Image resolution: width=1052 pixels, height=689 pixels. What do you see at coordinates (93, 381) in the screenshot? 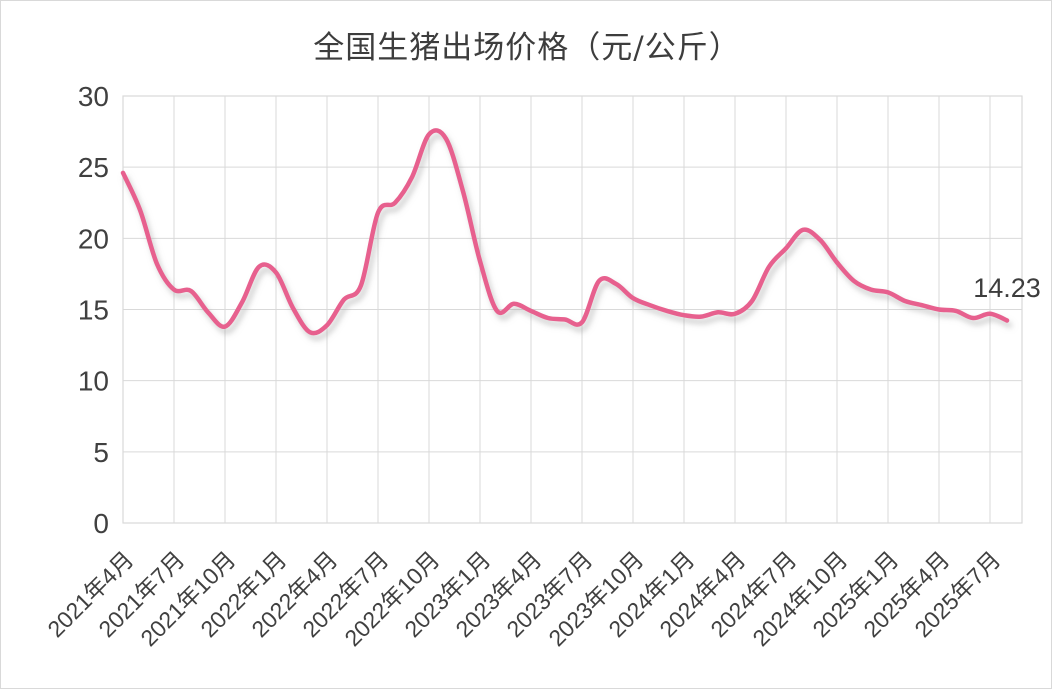
I see `y-tick-label: 10` at bounding box center [93, 381].